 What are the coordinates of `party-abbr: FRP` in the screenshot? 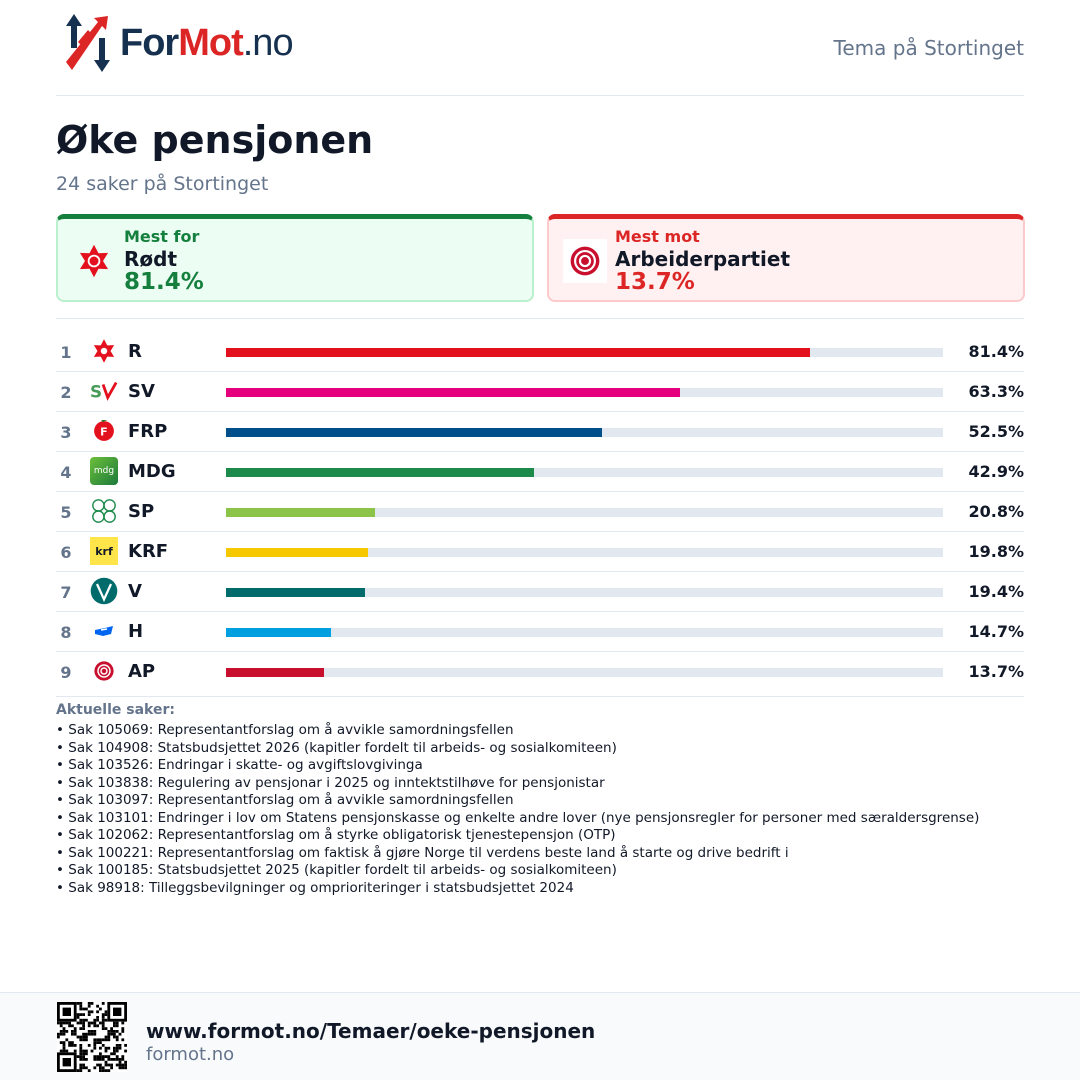 It's located at (148, 431).